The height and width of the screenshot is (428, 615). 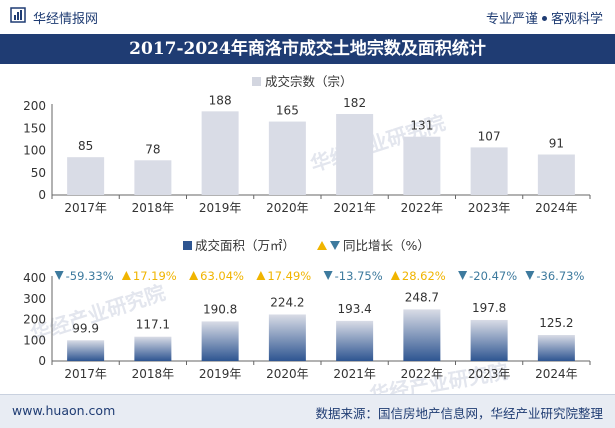 I want to click on area-value-label: 117.1, so click(x=153, y=325).